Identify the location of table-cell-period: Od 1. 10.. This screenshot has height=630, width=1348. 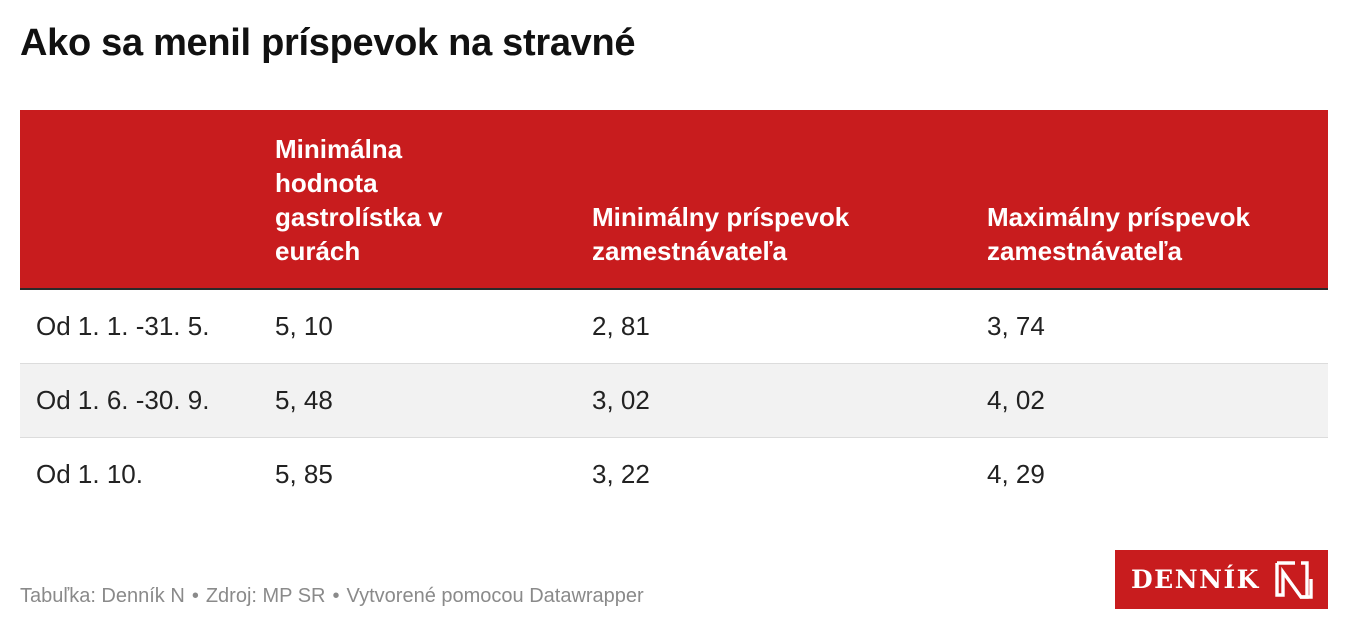
(89, 474).